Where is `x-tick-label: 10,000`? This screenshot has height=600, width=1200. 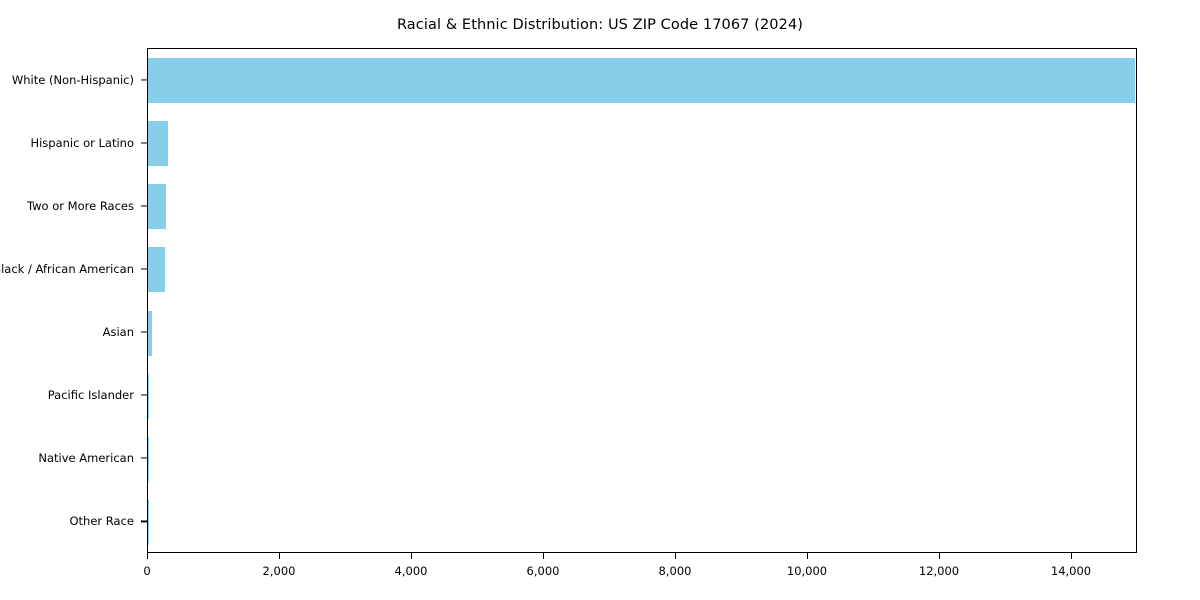 x-tick-label: 10,000 is located at coordinates (807, 571).